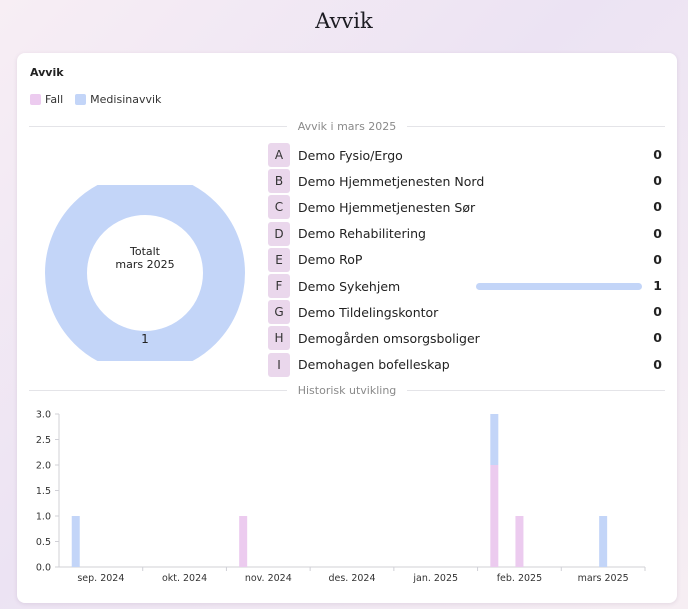 The height and width of the screenshot is (609, 688). Describe the element at coordinates (279, 312) in the screenshot. I see `unit-badge: G` at that location.